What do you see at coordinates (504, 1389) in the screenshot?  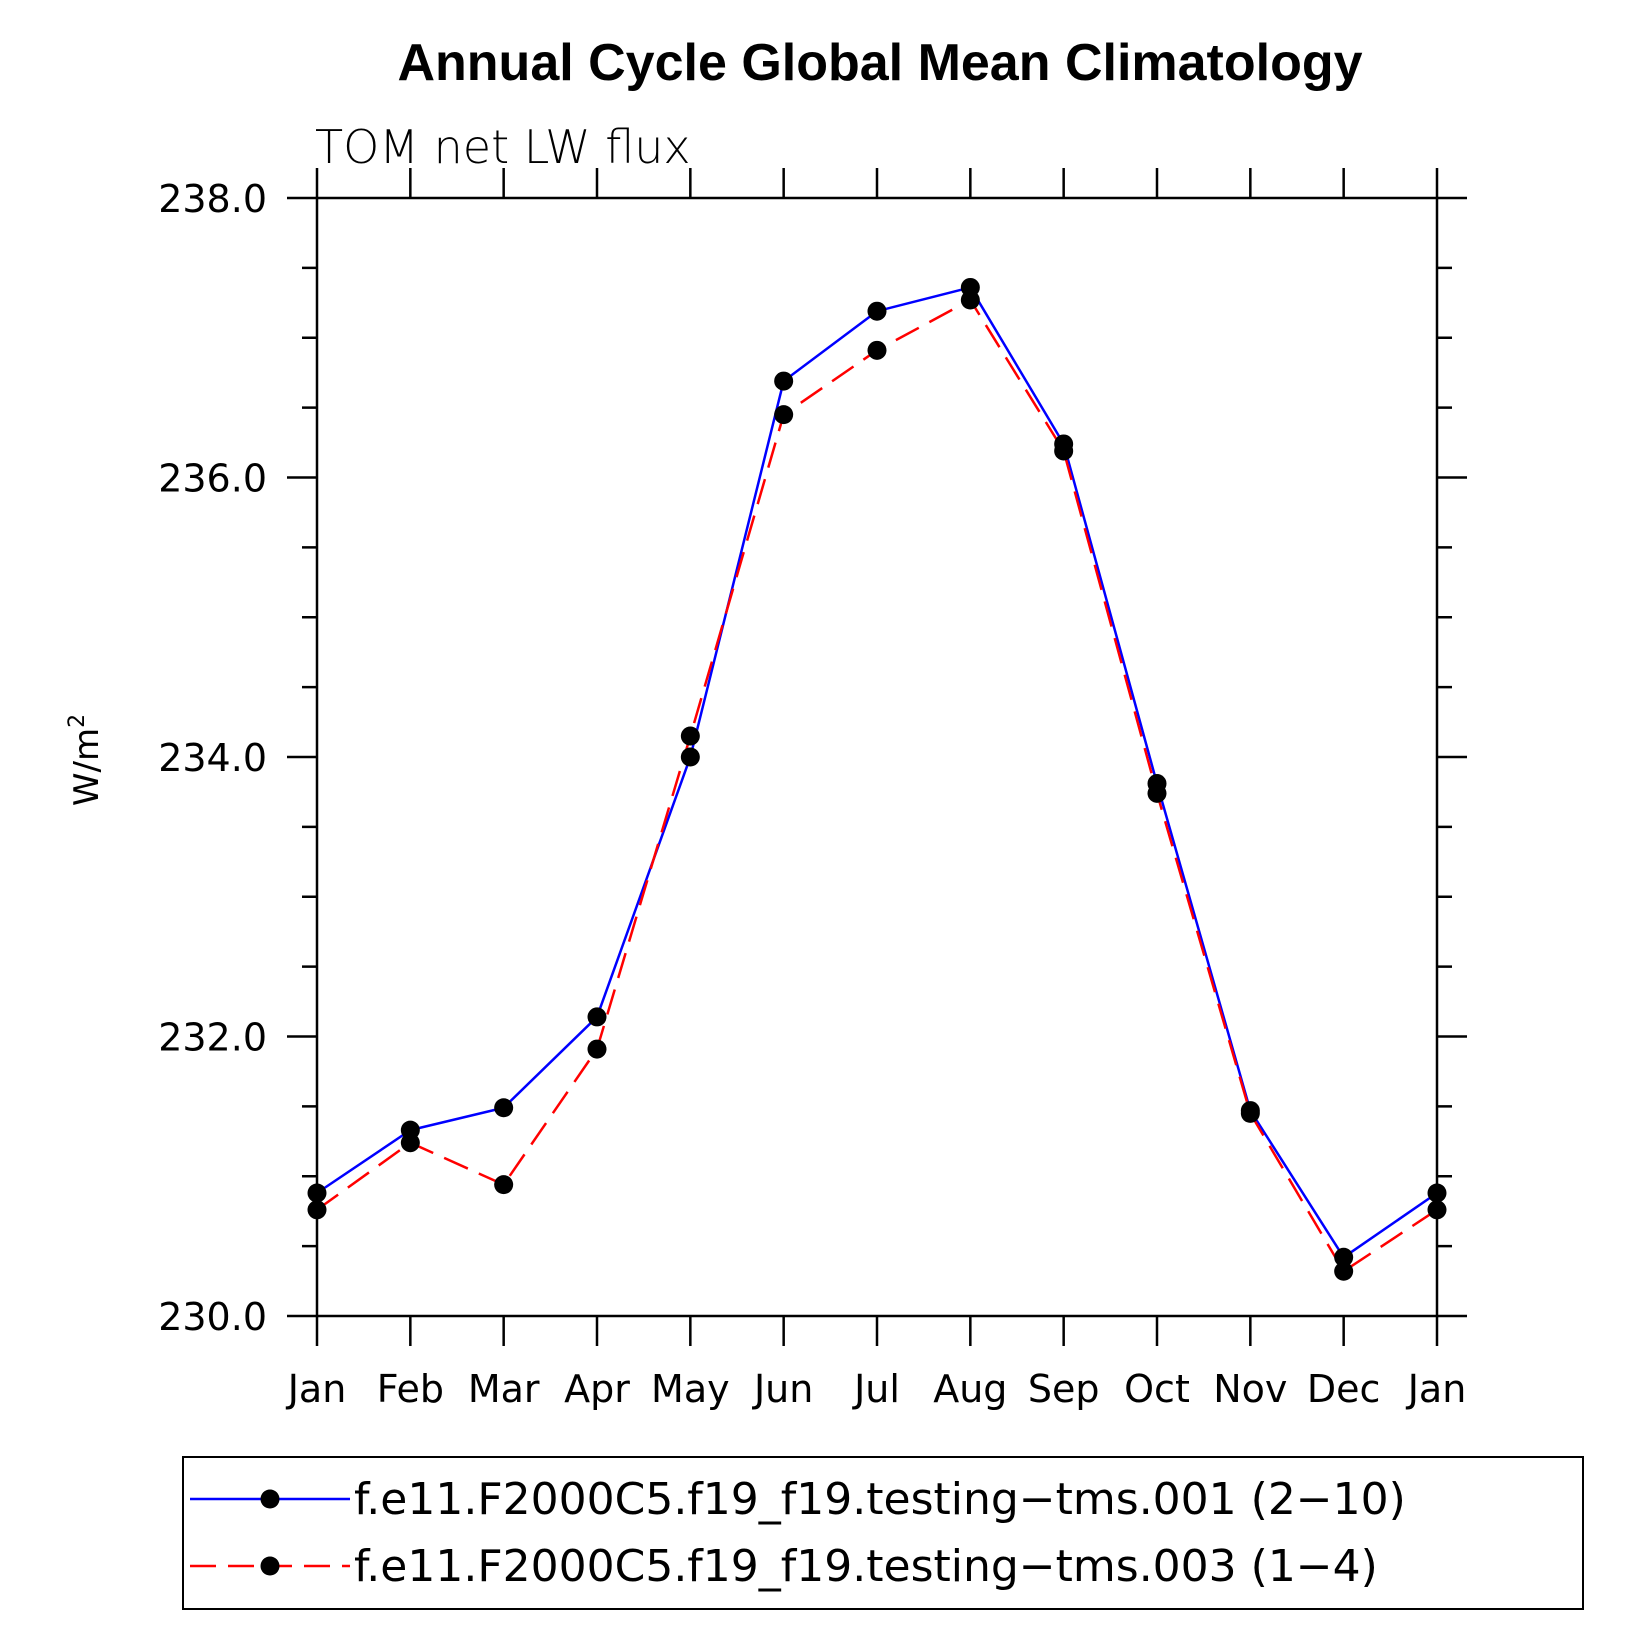 I see `x-tick-label: Mar` at bounding box center [504, 1389].